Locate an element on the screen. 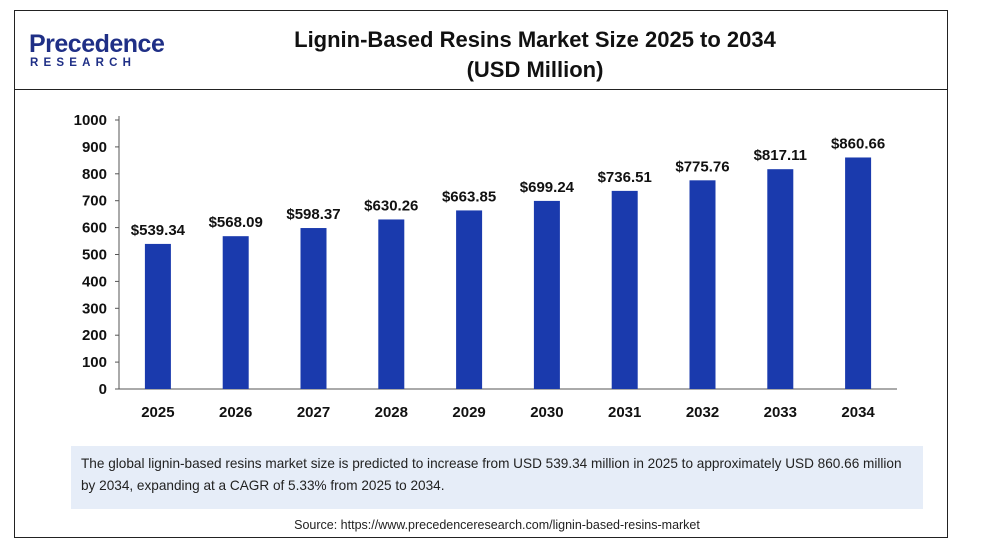 This screenshot has height=547, width=982. data-label: $663.85 is located at coordinates (469, 196).